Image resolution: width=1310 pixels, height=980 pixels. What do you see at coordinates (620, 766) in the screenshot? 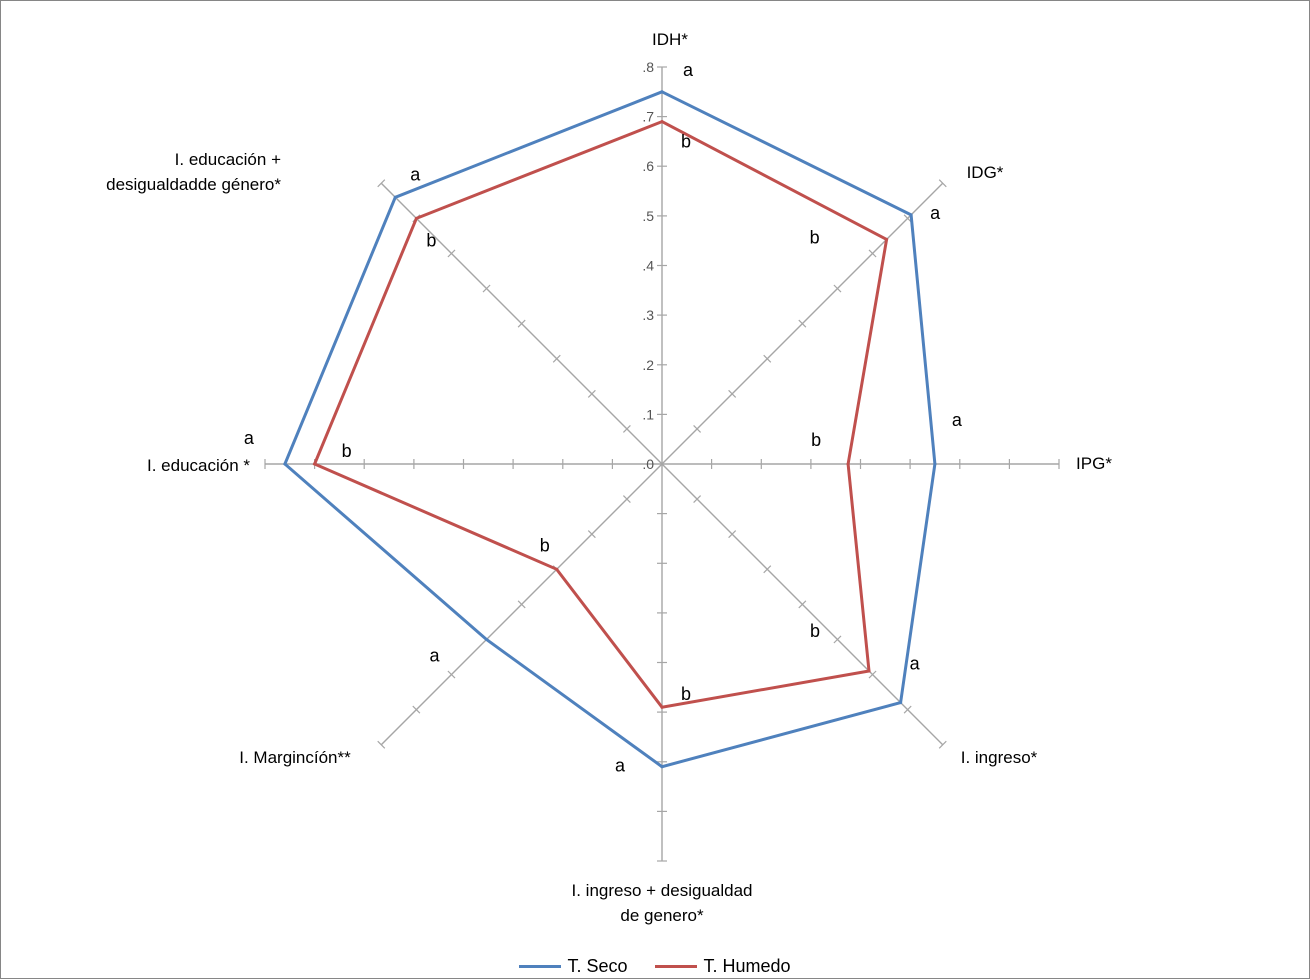
I see `sig-label-0-4: a` at bounding box center [620, 766].